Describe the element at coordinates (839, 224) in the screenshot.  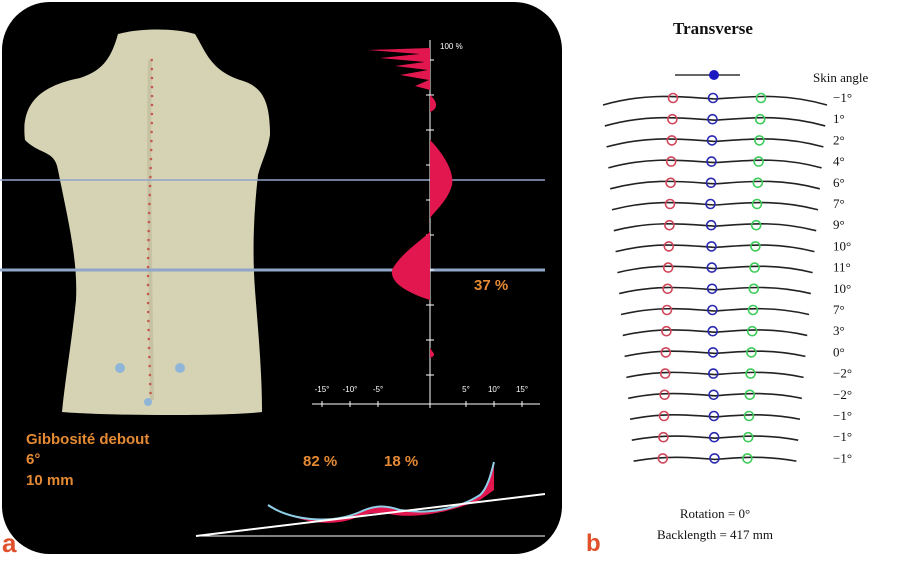
I see `skin-angle-value: 9°` at that location.